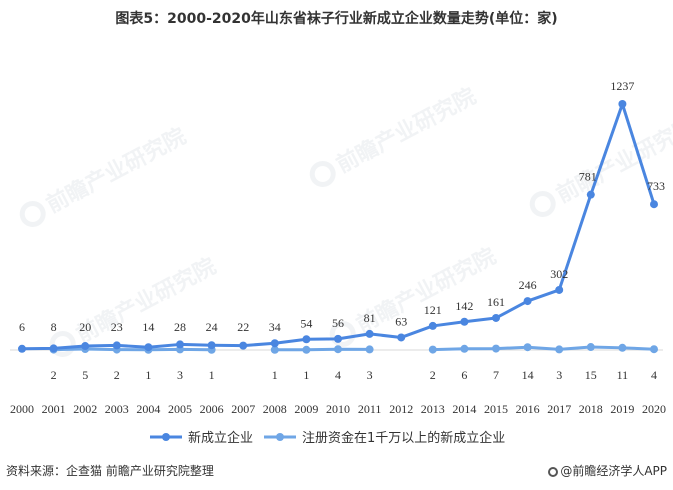 This screenshot has height=490, width=673. Describe the element at coordinates (464, 409) in the screenshot. I see `x-tick-label: 2014` at that location.